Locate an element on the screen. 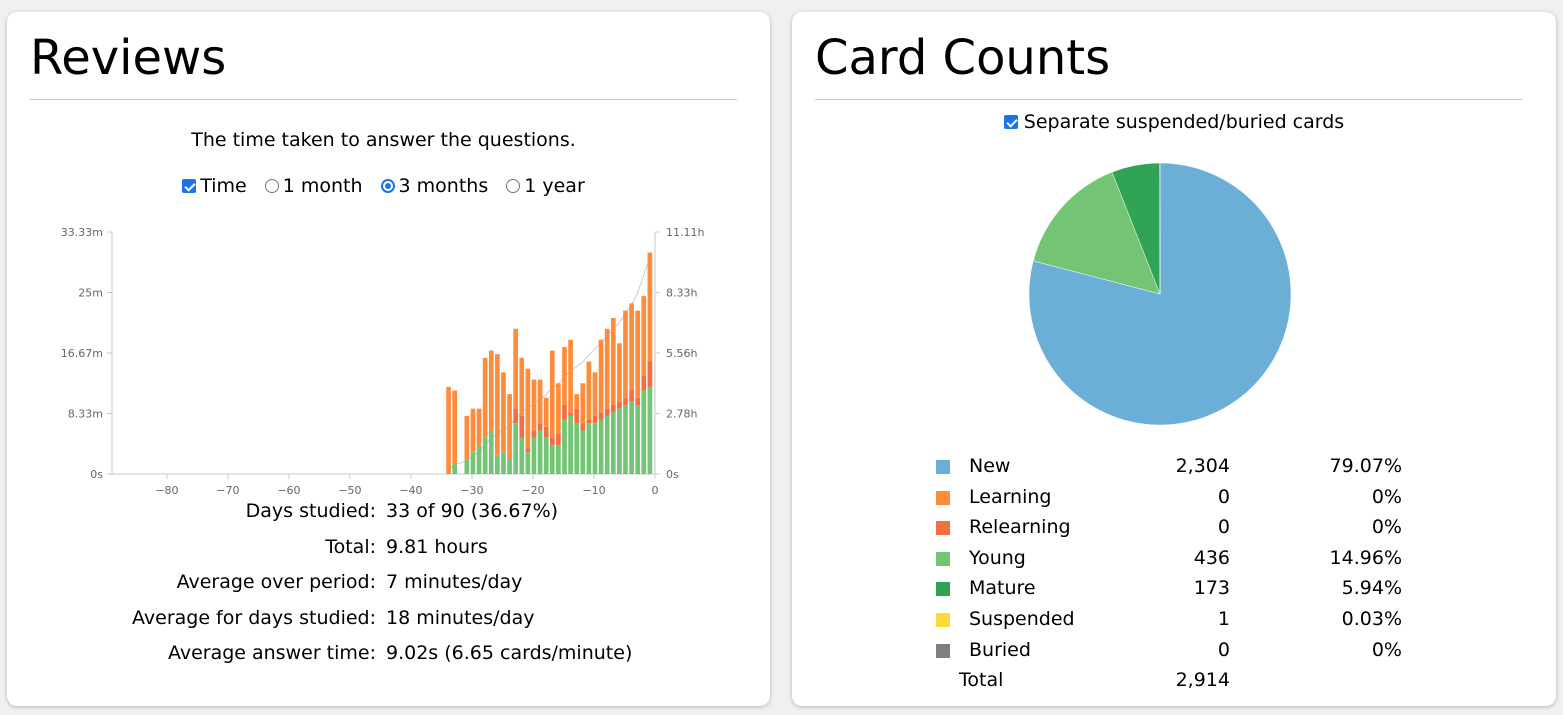 The height and width of the screenshot is (715, 1563). range-3-months-radio is located at coordinates (387, 186).